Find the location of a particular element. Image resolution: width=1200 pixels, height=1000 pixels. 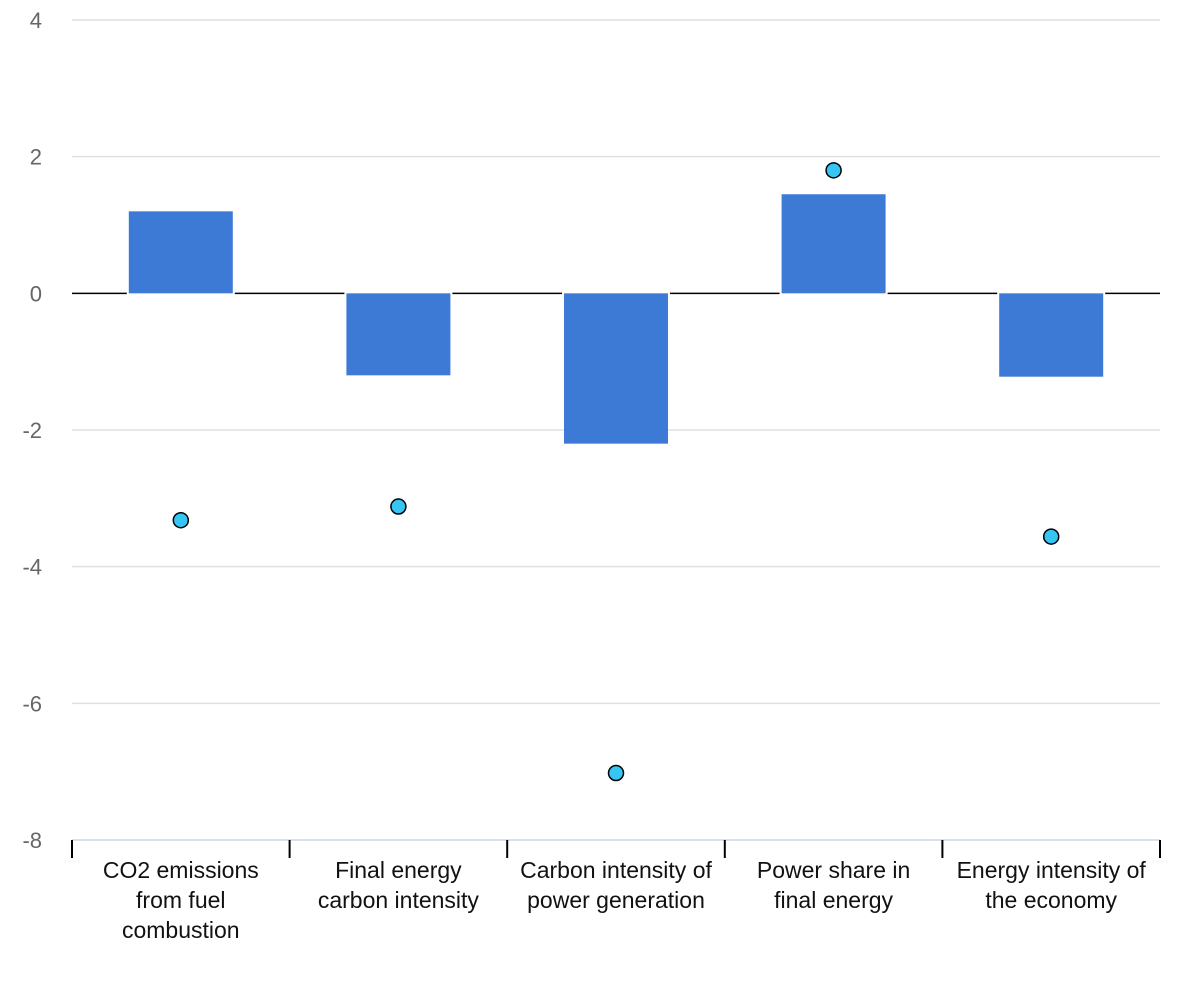

y-tick-label-0: 4 is located at coordinates (36, 20).